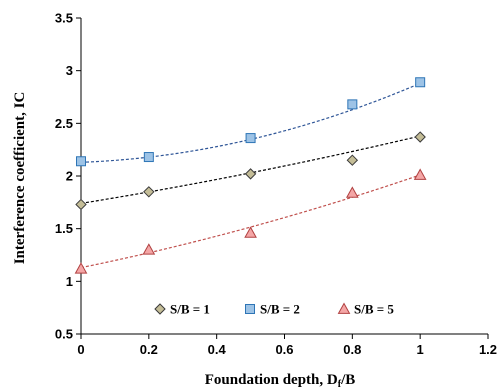 The image size is (502, 392). I want to click on x-tick-label: 0.2, so click(149, 349).